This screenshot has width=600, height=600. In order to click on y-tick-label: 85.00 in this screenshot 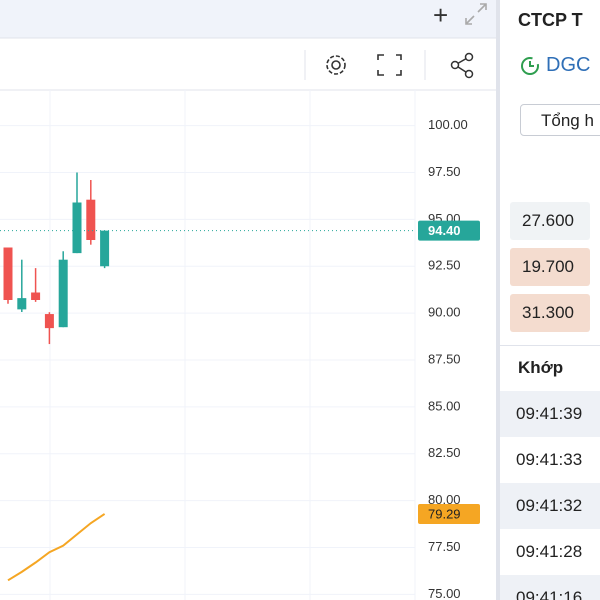, I will do `click(444, 405)`.